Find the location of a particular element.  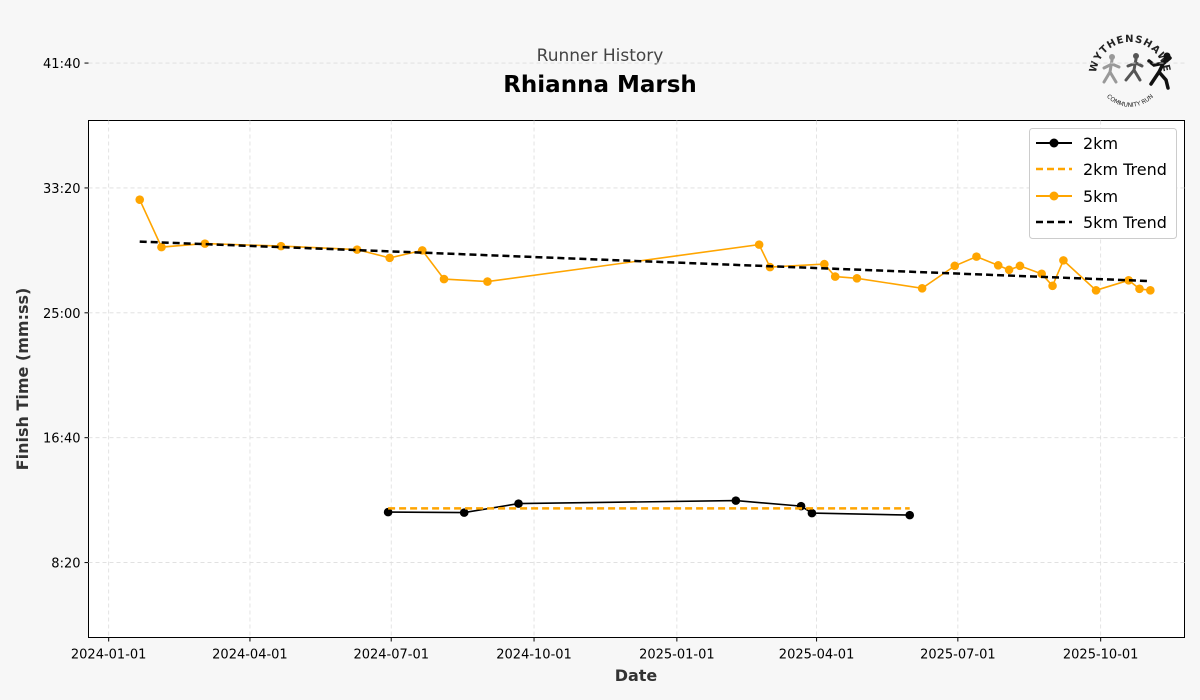

series-5km is located at coordinates (645, 245).